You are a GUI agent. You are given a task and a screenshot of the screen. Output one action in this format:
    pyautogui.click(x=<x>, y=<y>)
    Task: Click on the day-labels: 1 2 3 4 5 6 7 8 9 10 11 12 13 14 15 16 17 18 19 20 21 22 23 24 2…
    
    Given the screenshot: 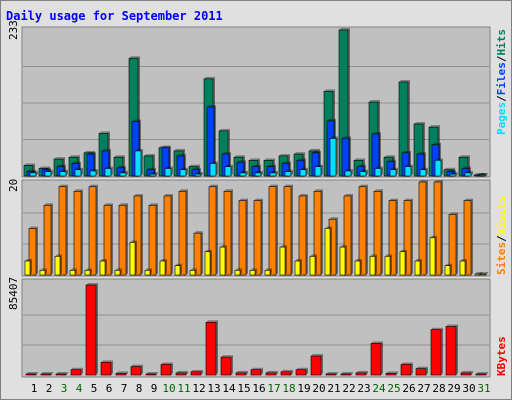 What is the action you would take?
    pyautogui.click(x=261, y=388)
    